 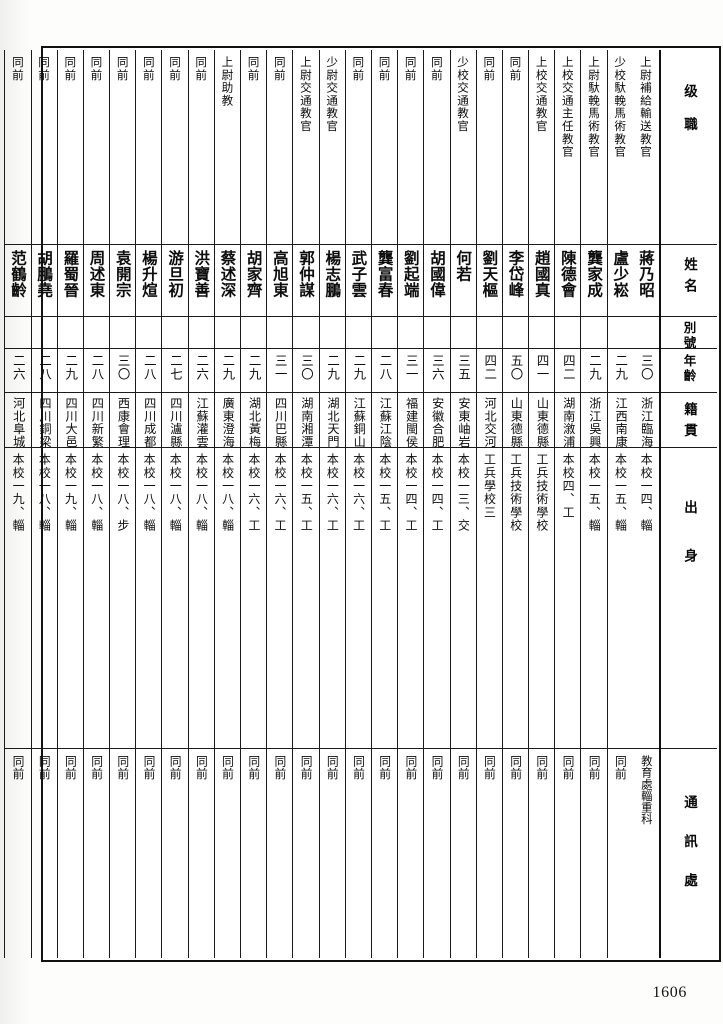 What do you see at coordinates (689, 117) in the screenshot?
I see `row-header-rank-label: 级職` at bounding box center [689, 117].